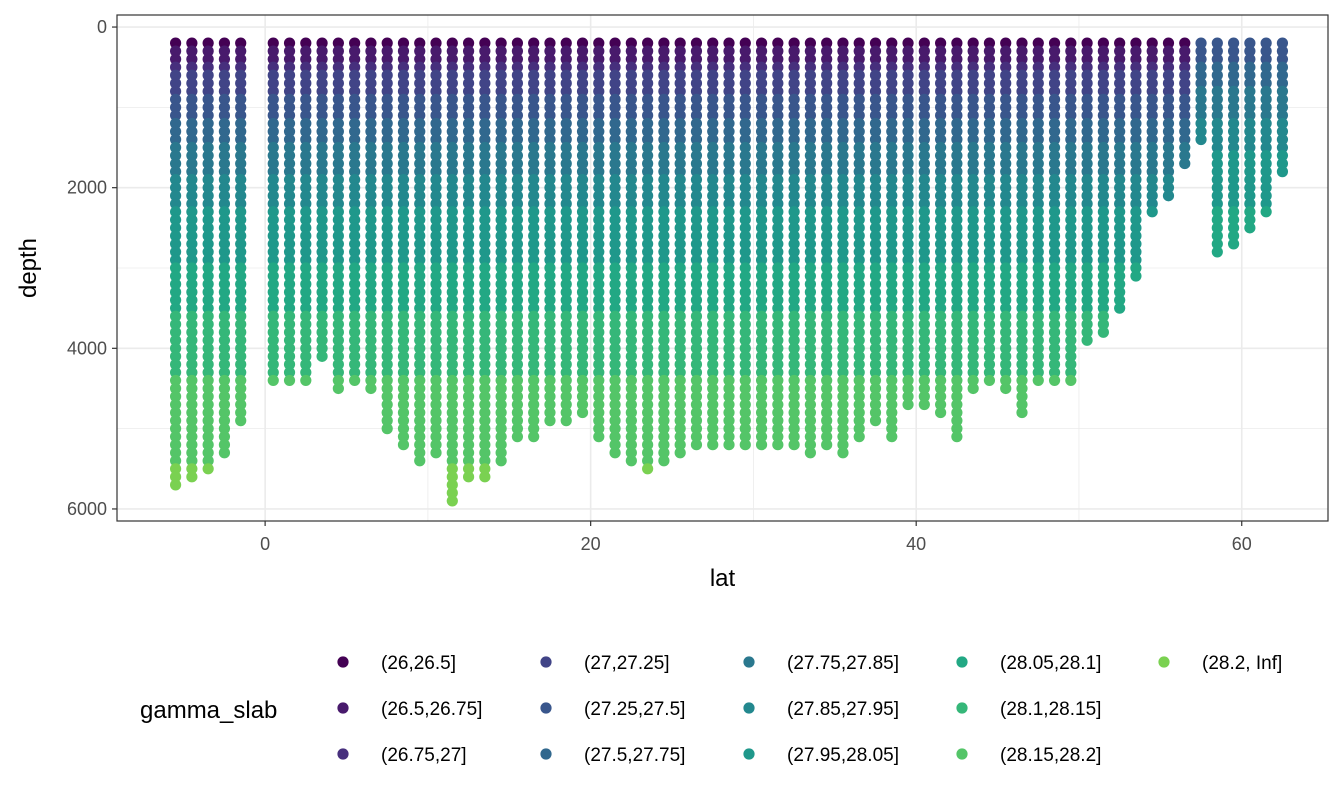  What do you see at coordinates (843, 709) in the screenshot?
I see `legend-label: (27.85,27.95]` at bounding box center [843, 709].